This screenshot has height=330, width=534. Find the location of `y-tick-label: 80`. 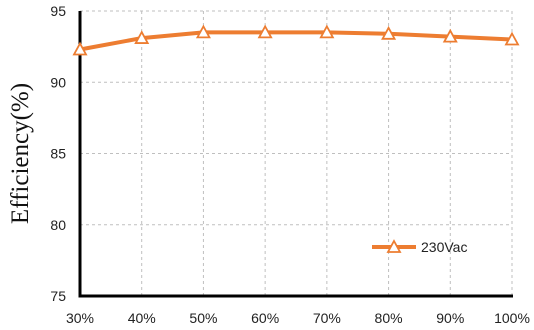

y-tick-label: 80 is located at coordinates (58, 225).